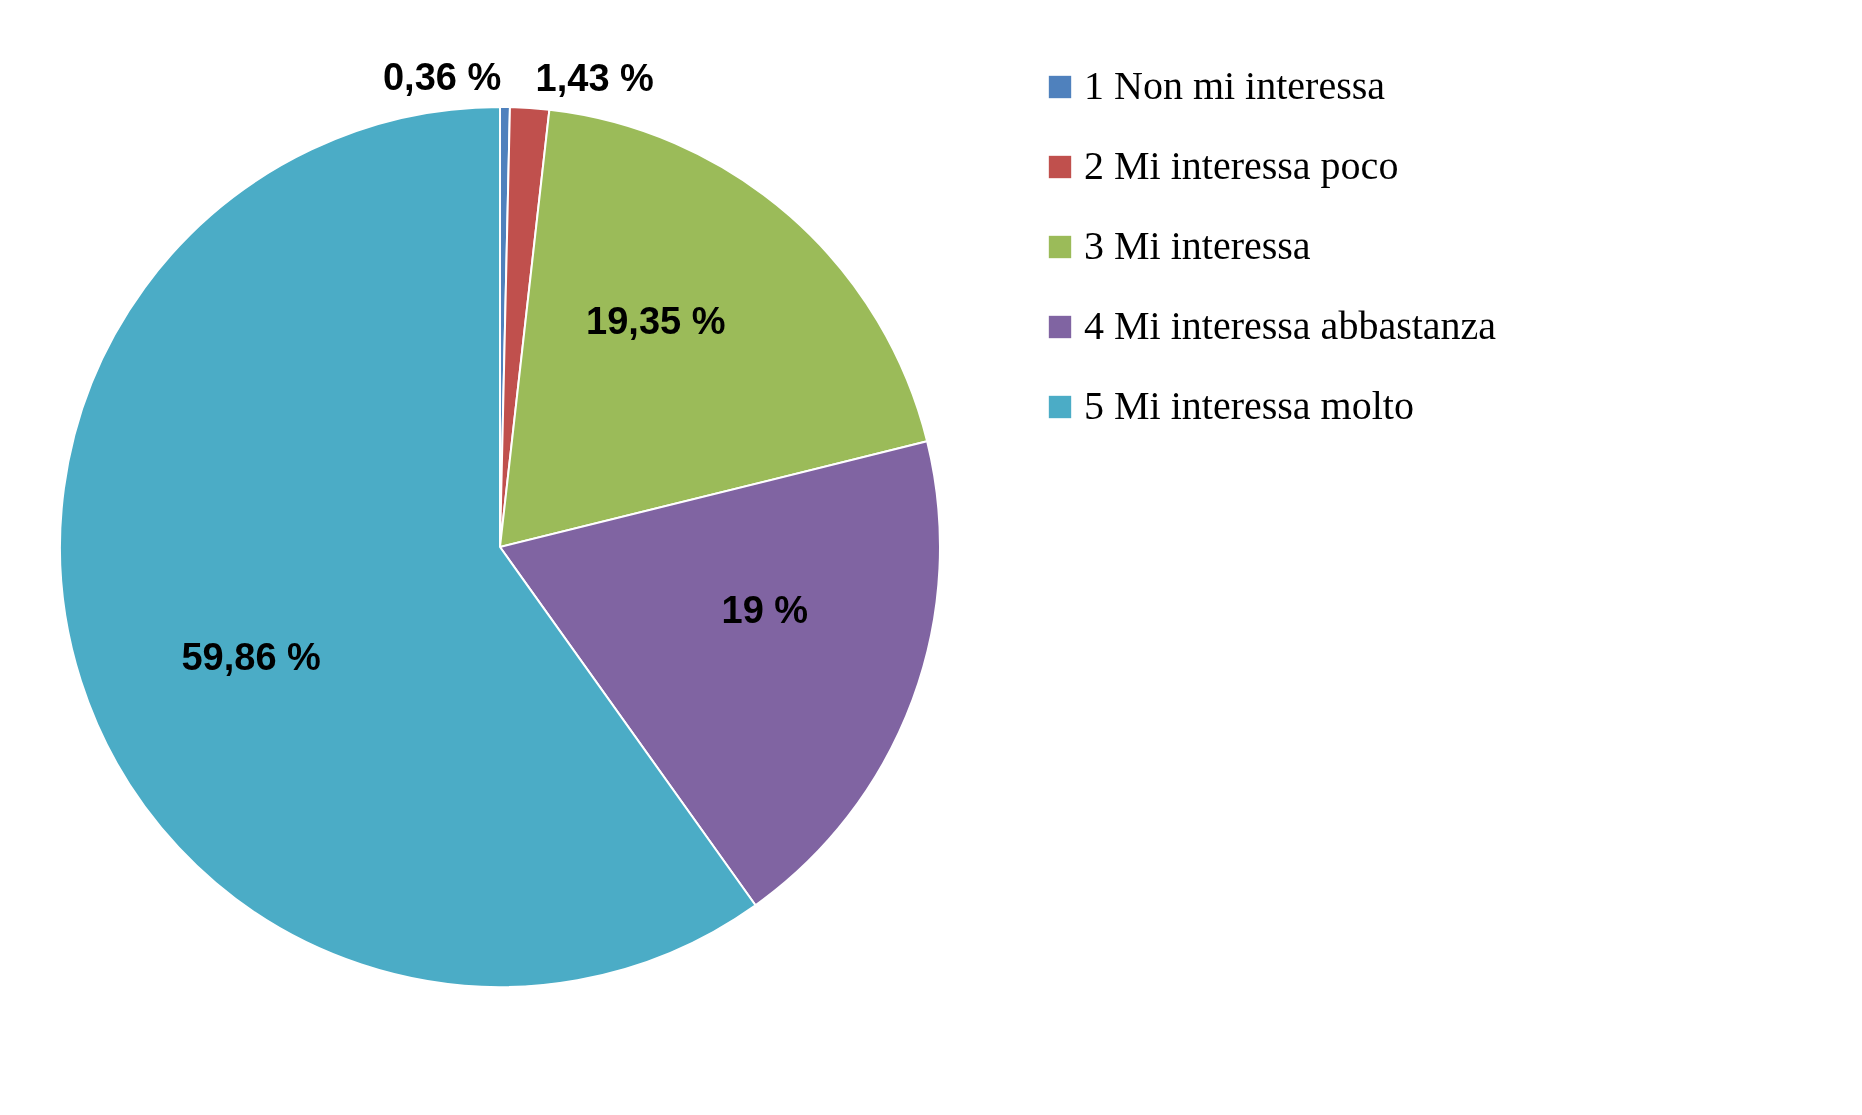  I want to click on legend-label: 3 Mi interessa, so click(1197, 245).